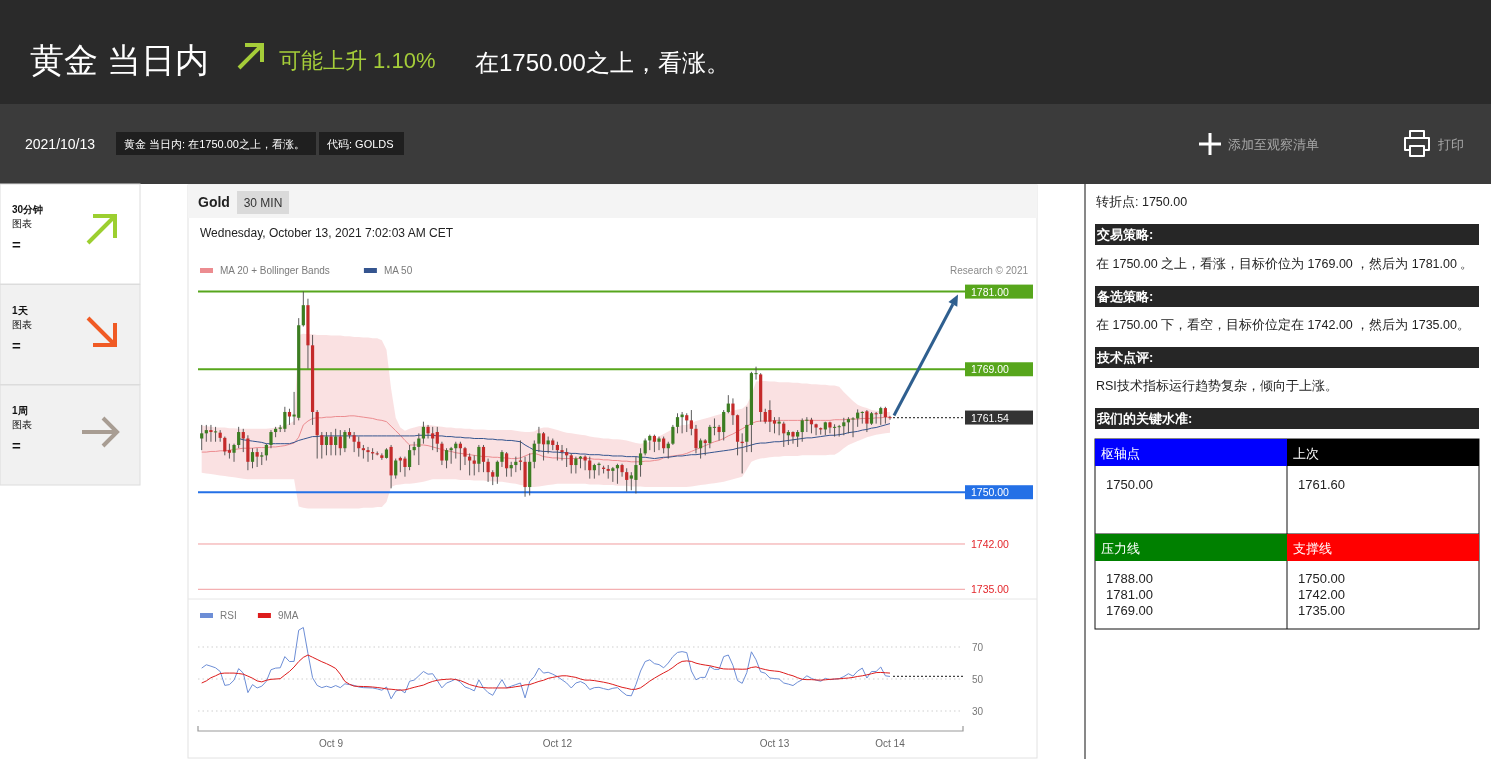 This screenshot has width=1491, height=759. What do you see at coordinates (327, 233) in the screenshot?
I see `chart-subtitle: Wednesday, October 13, 2021 7:02:03 AM CET` at bounding box center [327, 233].